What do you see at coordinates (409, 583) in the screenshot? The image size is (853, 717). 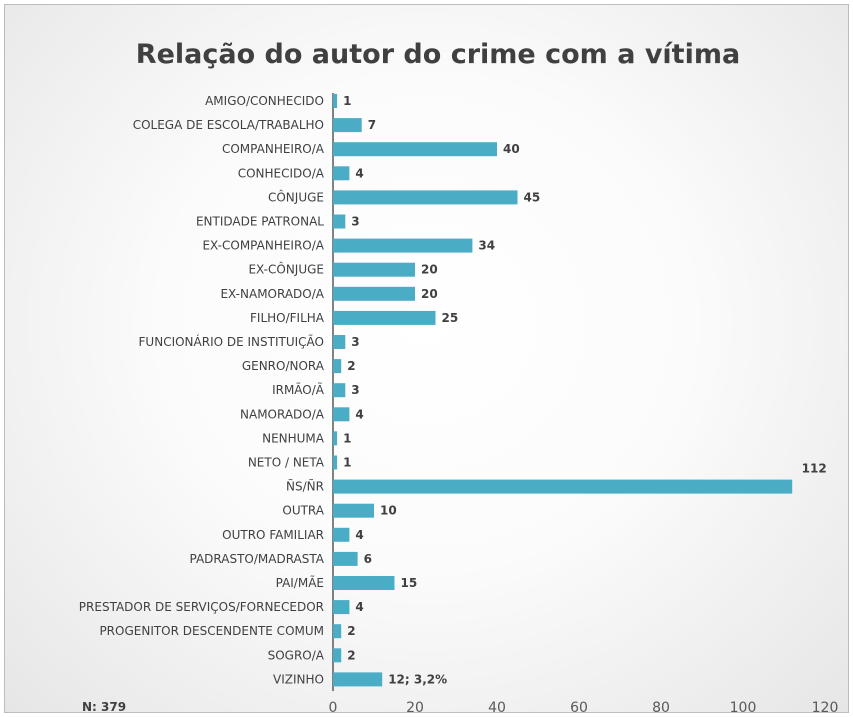 I see `data-label: 15` at bounding box center [409, 583].